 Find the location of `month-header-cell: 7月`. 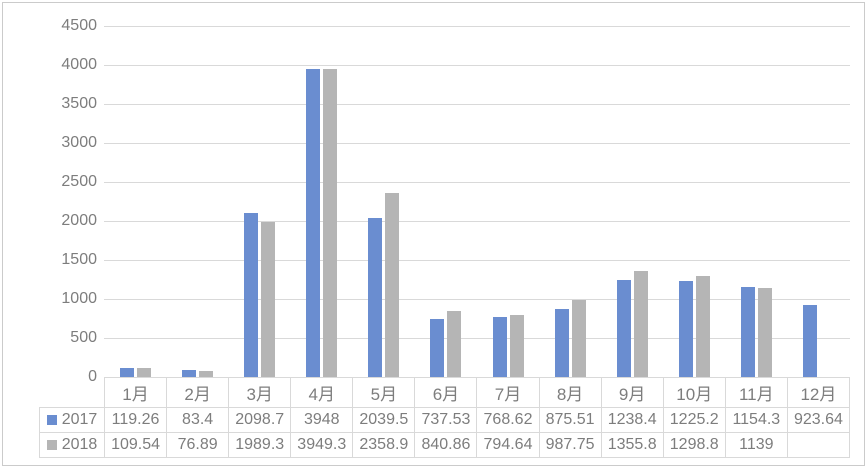

month-header-cell: 7月 is located at coordinates (508, 392).